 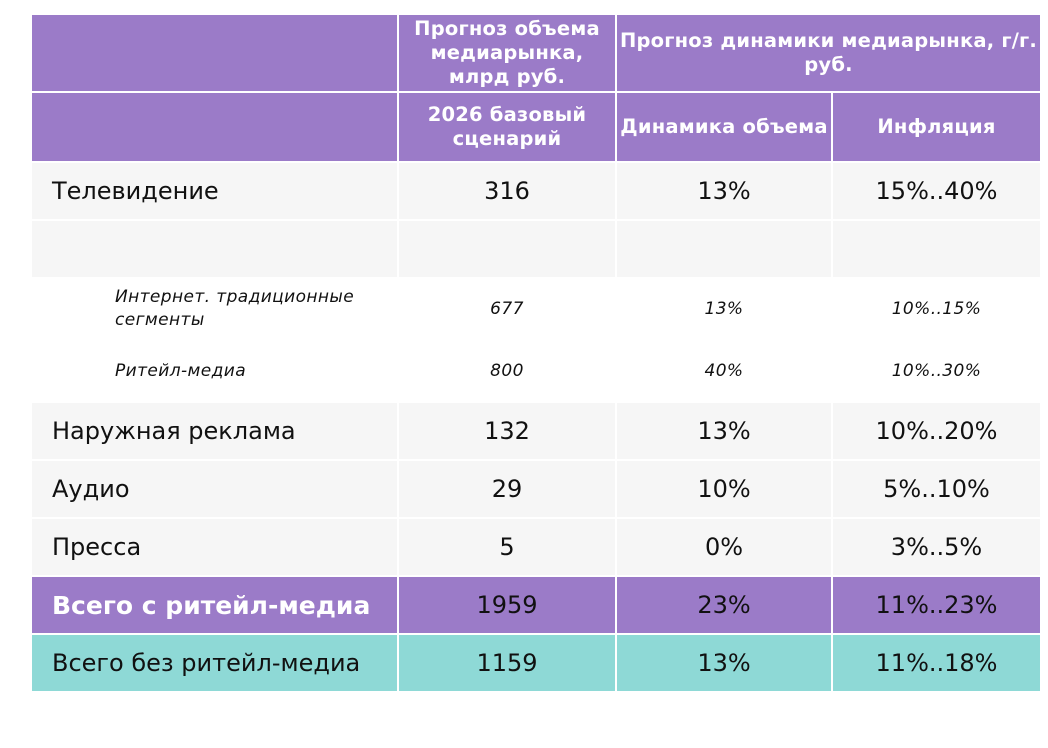 What do you see at coordinates (936, 191) in the screenshot?
I see `row-inflation: 15%..40%` at bounding box center [936, 191].